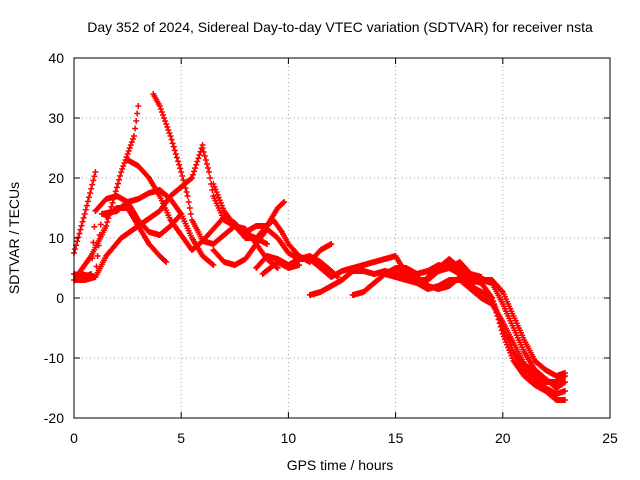 Image resolution: width=640 pixels, height=480 pixels. I want to click on x-tick-label: 20, so click(503, 438).